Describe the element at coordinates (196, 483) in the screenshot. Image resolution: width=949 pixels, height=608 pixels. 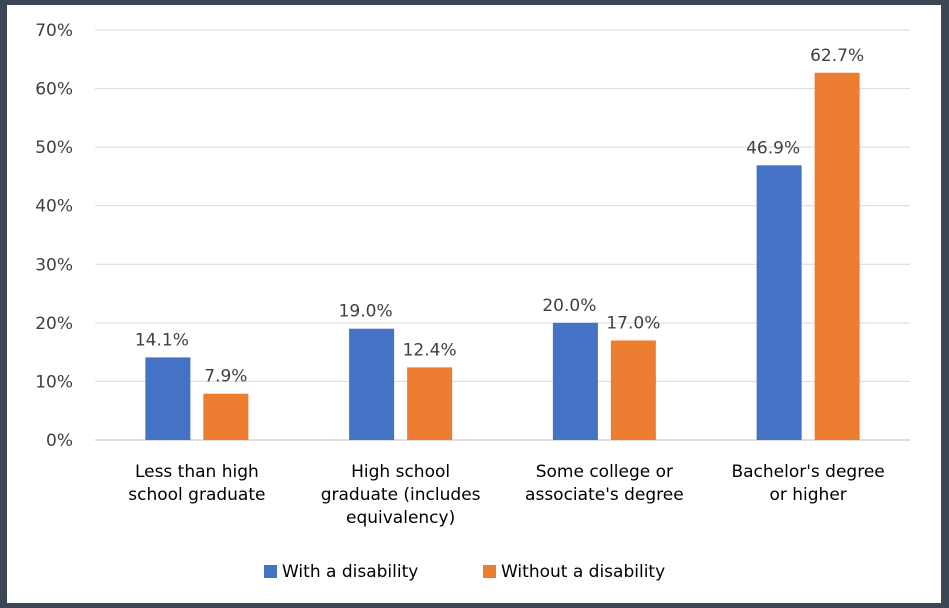
I see `category-label: Less than high school graduate` at that location.